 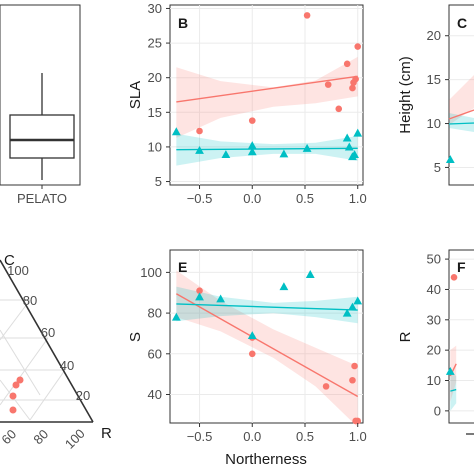 I want to click on xtick-label: 0.0, so click(x=252, y=198).